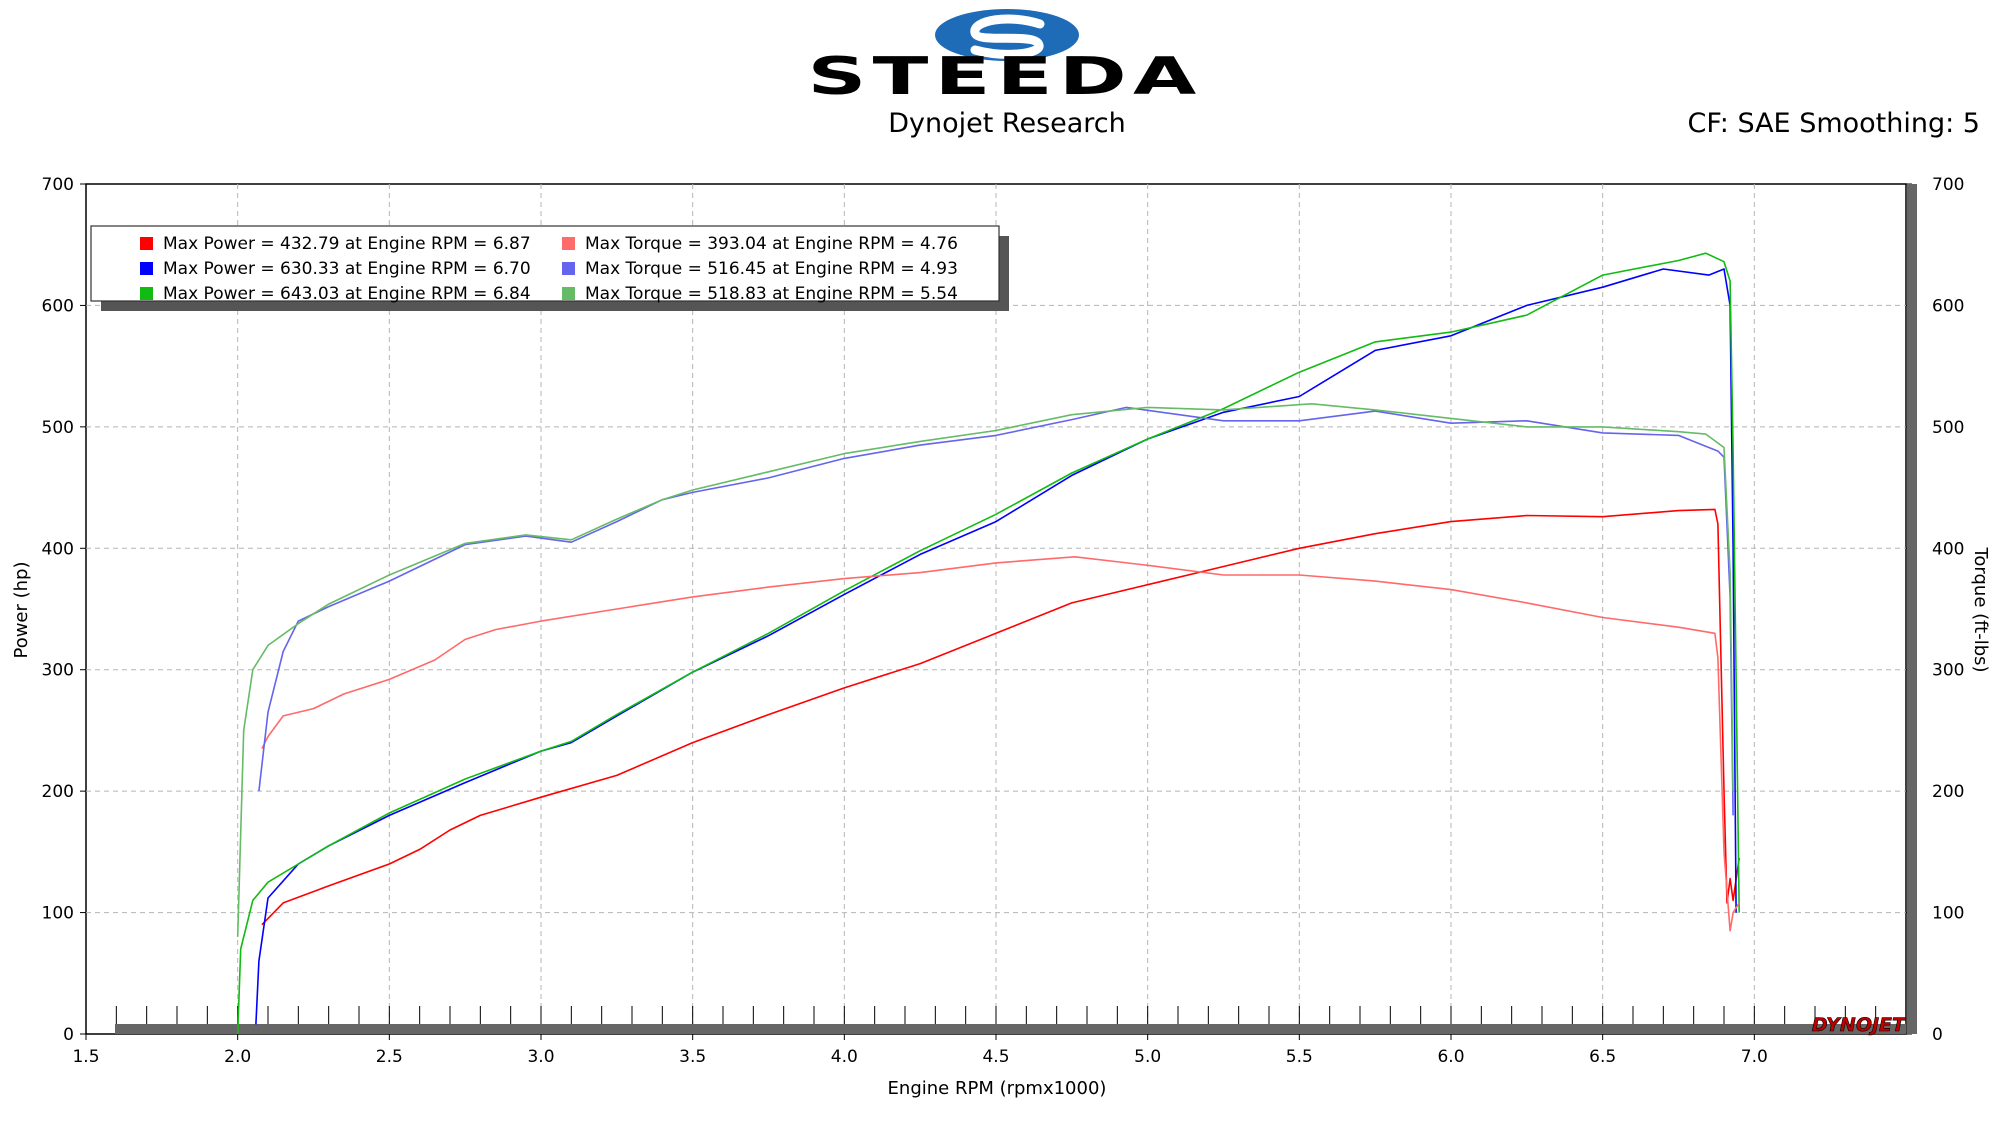  Describe the element at coordinates (771, 269) in the screenshot. I see `legend-label: Max Torque = 516.45 at Engine RPM = 4.93` at that location.